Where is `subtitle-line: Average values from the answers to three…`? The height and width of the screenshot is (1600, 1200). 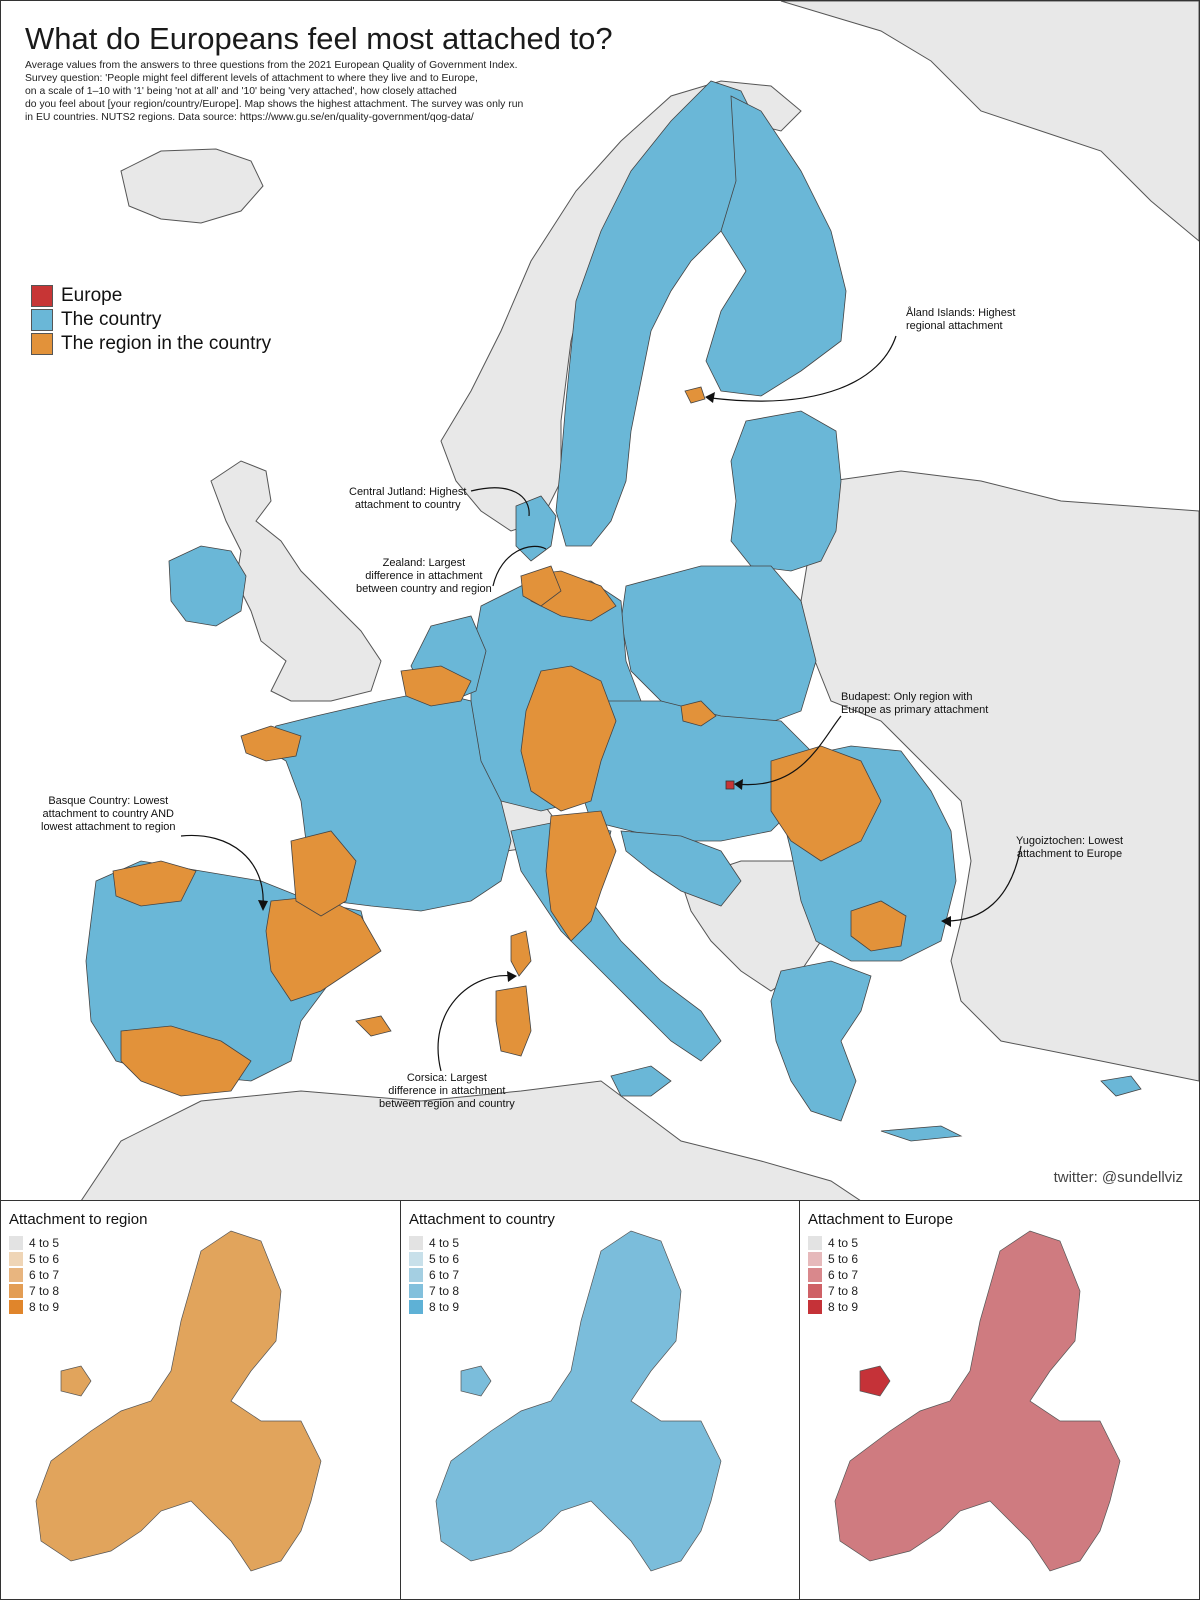
subtitle-line: Average values from the answers to three… is located at coordinates (271, 65).